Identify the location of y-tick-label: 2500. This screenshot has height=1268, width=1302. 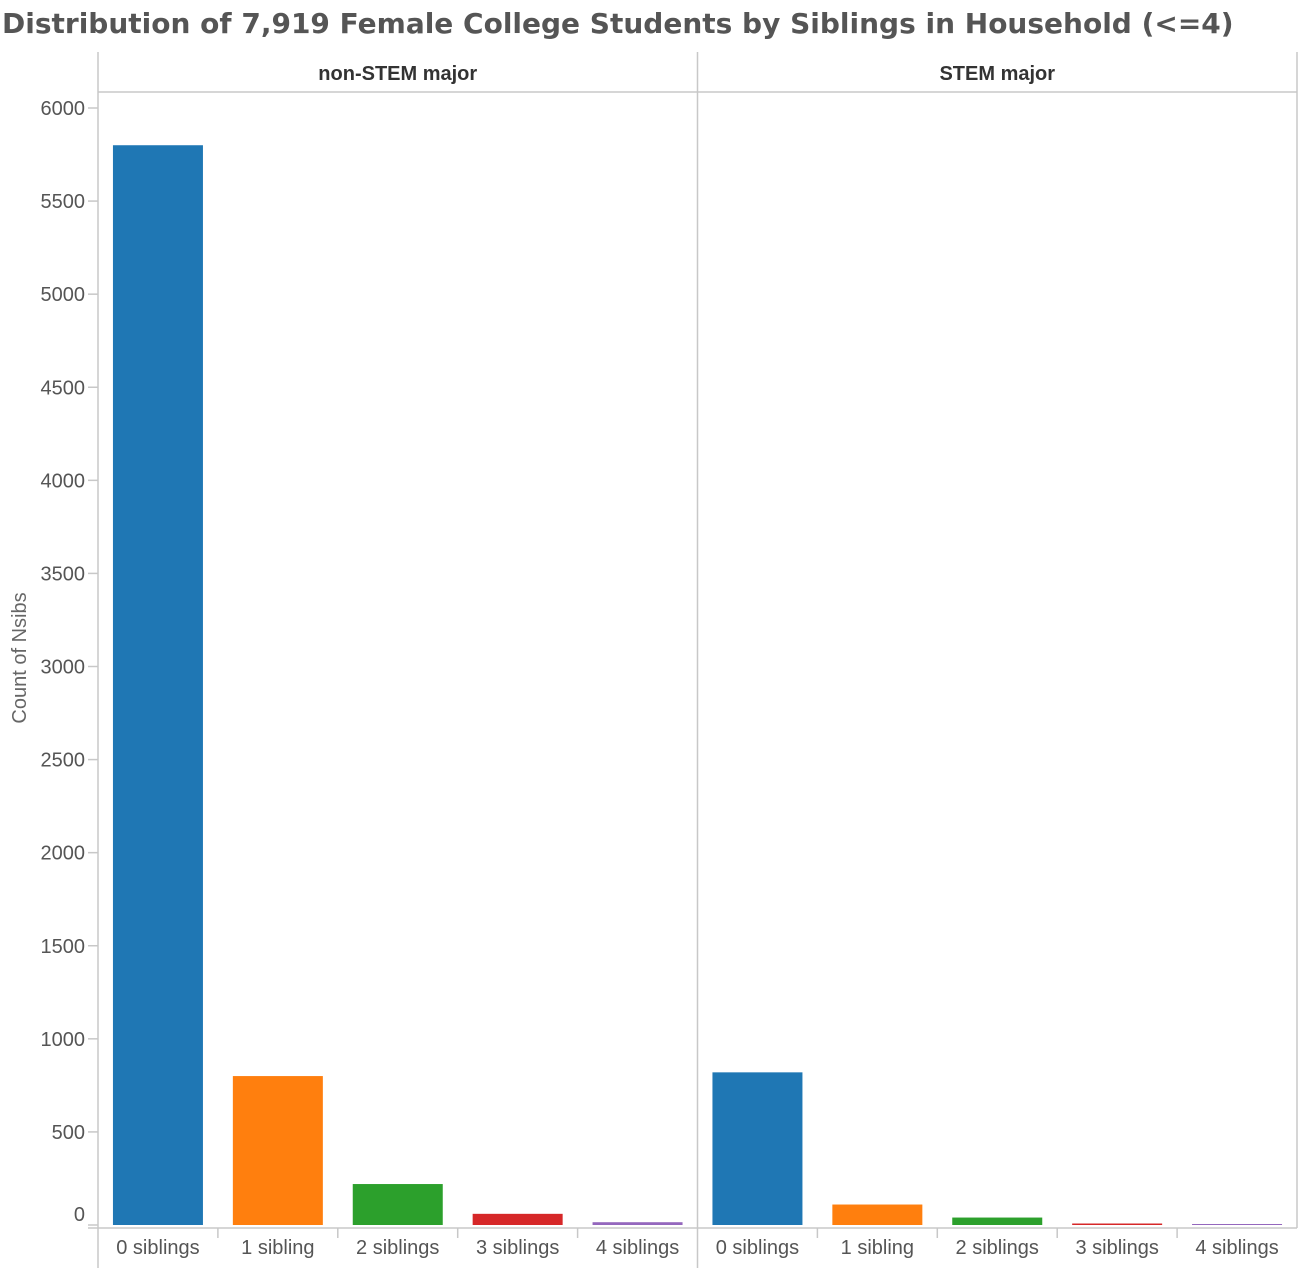
(63, 761).